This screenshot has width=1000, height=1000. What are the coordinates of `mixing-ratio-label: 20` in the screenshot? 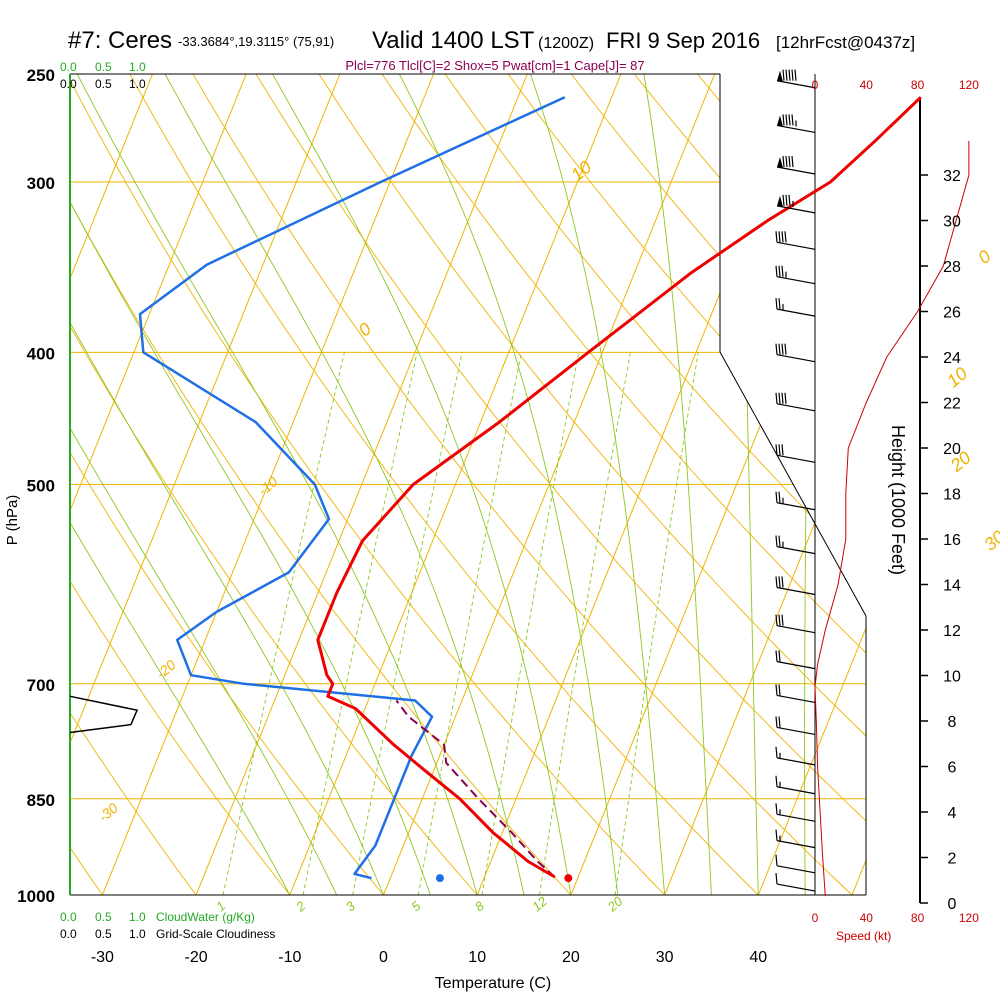 It's located at (615, 904).